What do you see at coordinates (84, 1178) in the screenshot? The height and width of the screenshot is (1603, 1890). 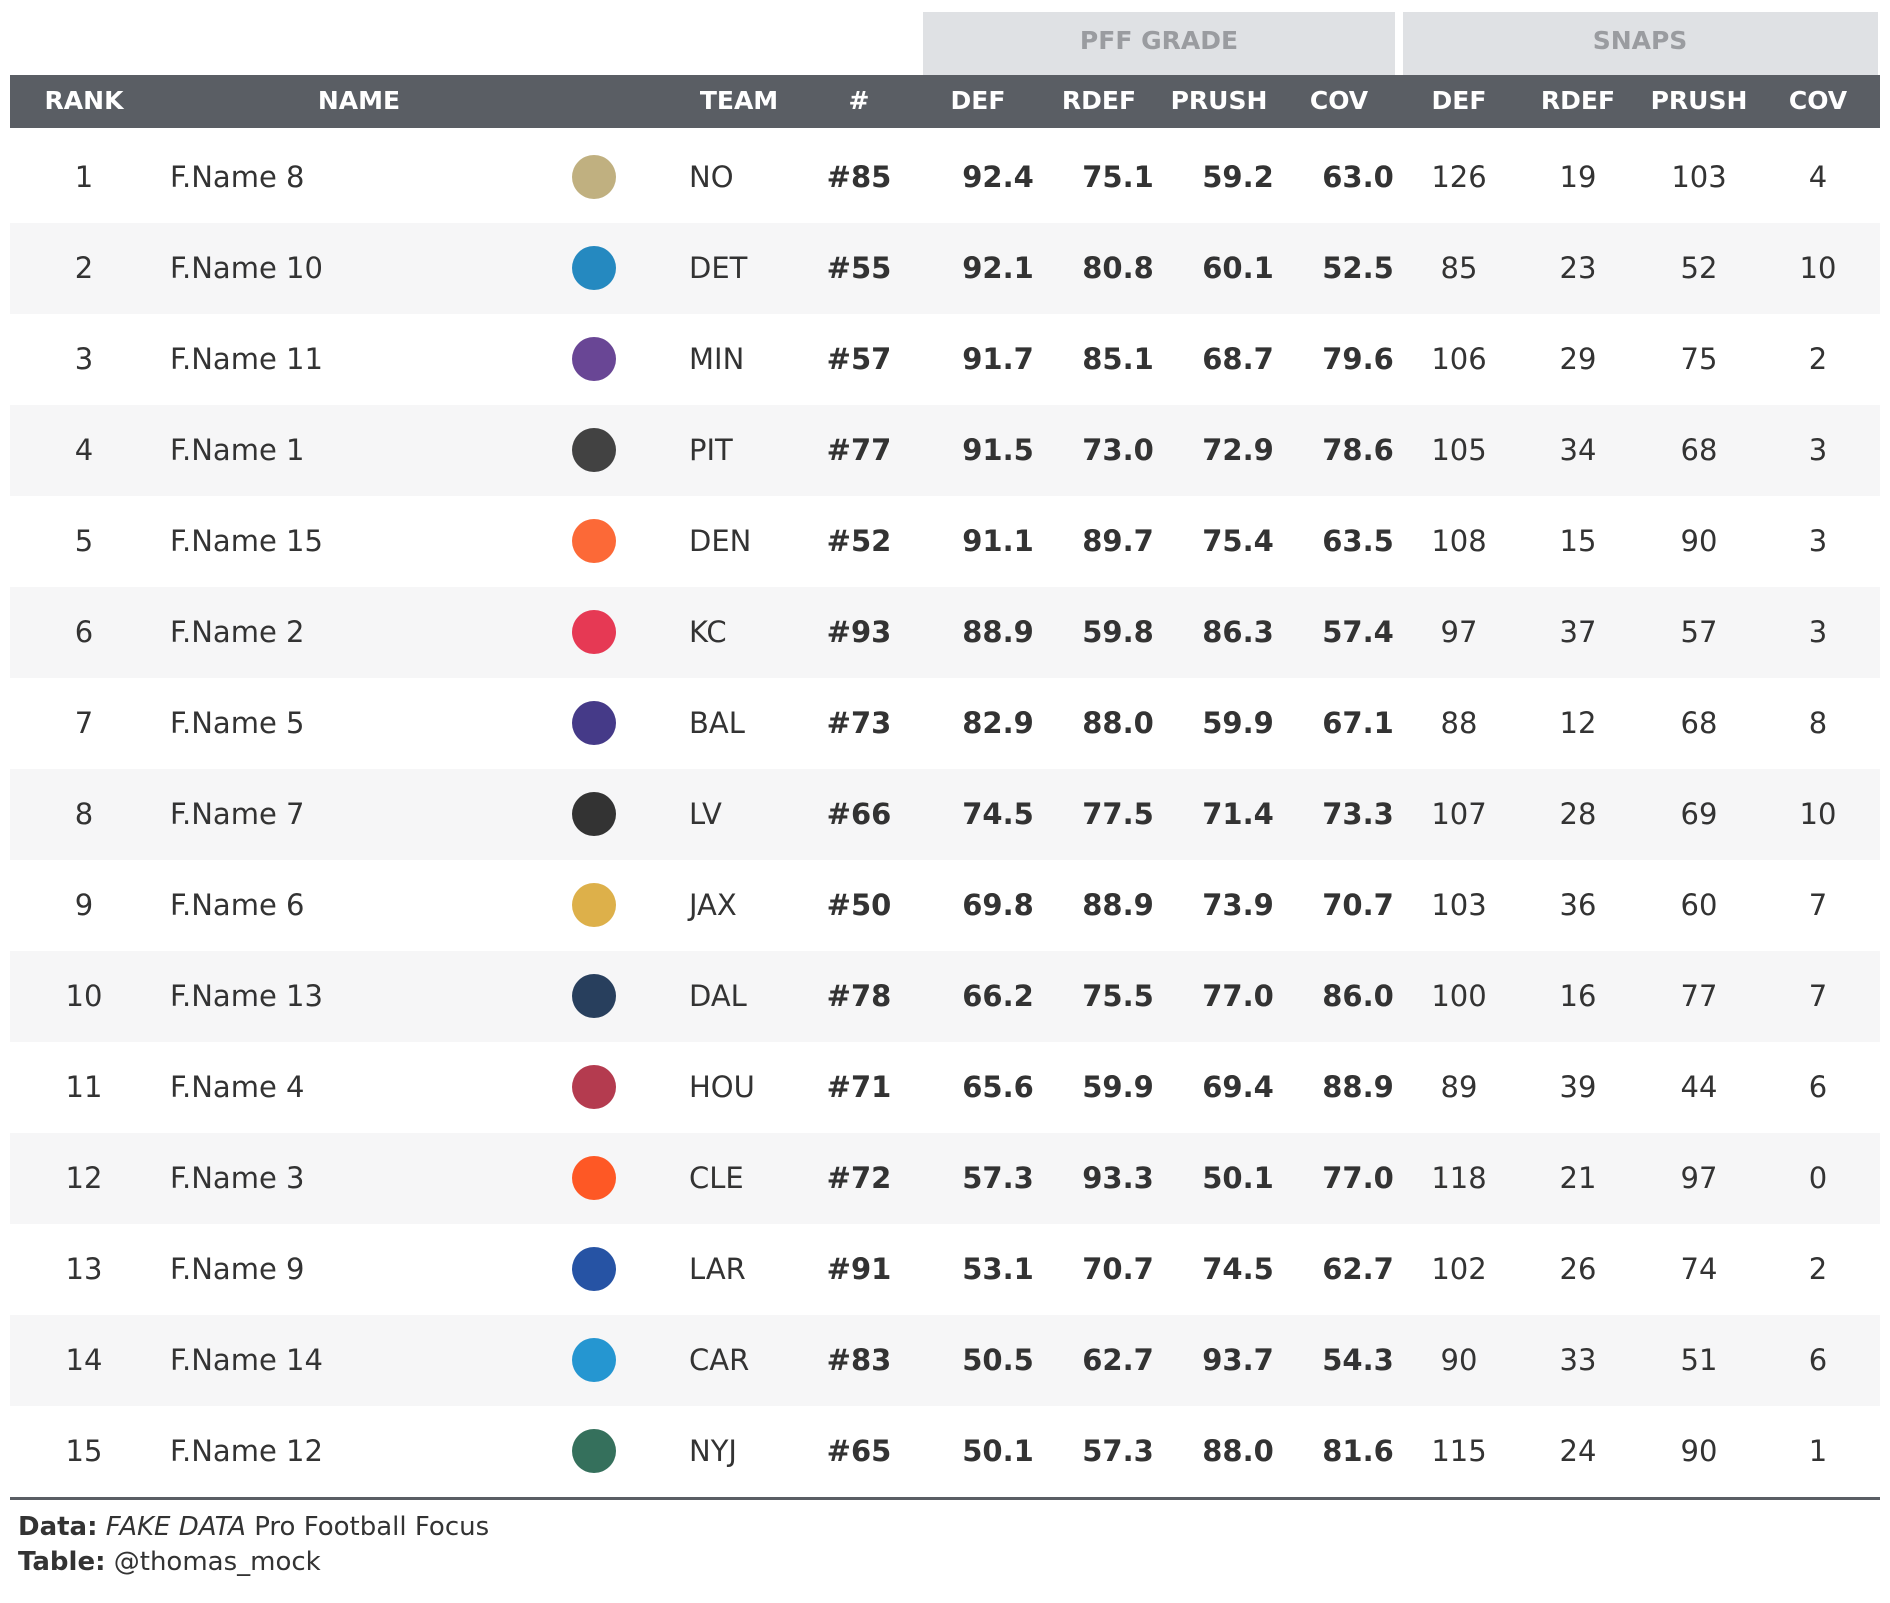 I see `rank: 12` at bounding box center [84, 1178].